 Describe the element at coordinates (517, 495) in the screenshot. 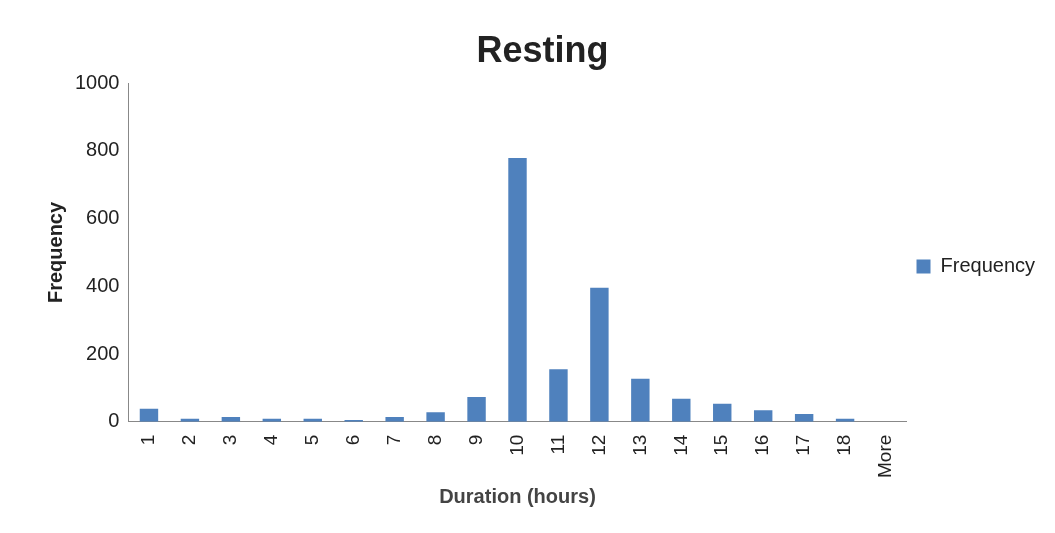

I see `x-axis-title: Duration (hours)` at that location.